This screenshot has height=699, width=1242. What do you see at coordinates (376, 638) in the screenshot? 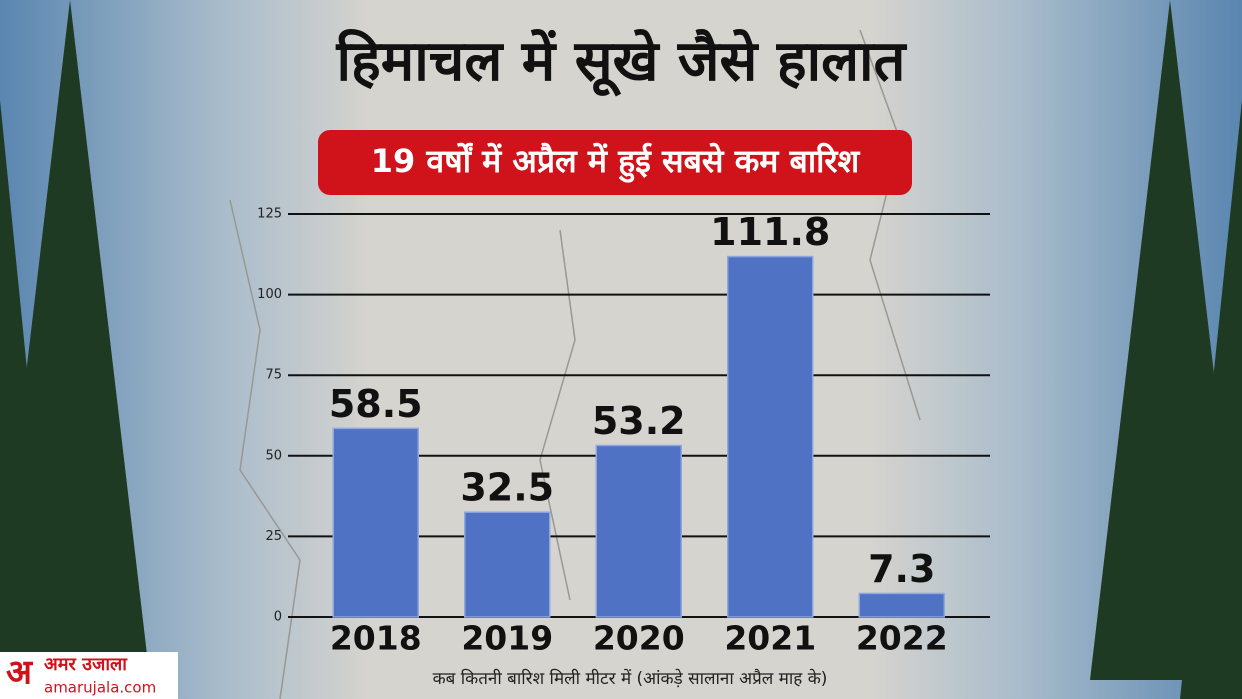
I see `x-tick-label: 2018` at bounding box center [376, 638].